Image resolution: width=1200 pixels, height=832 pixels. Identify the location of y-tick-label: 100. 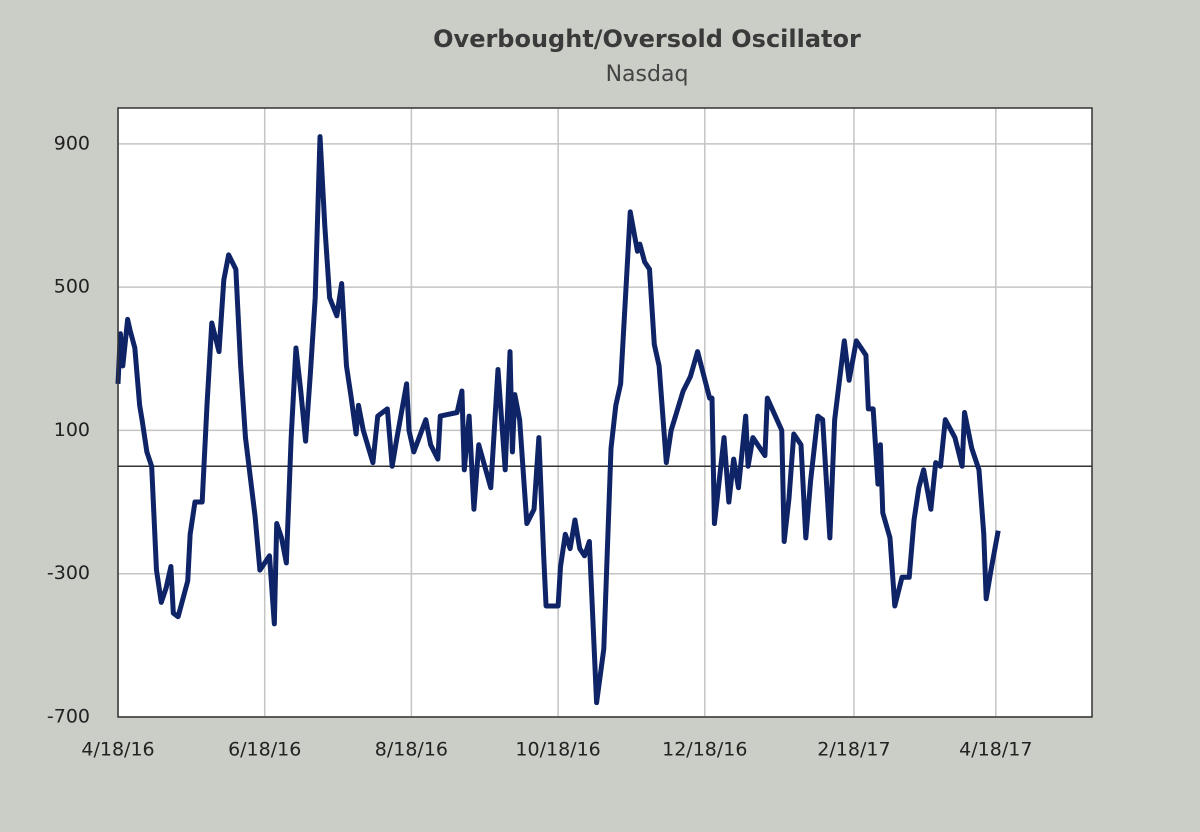
(72, 430).